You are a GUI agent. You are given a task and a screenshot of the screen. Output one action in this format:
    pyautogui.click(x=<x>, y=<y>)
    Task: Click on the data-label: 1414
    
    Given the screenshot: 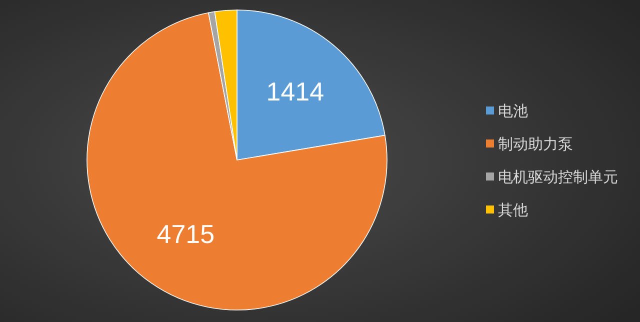 What is the action you would take?
    pyautogui.click(x=295, y=91)
    